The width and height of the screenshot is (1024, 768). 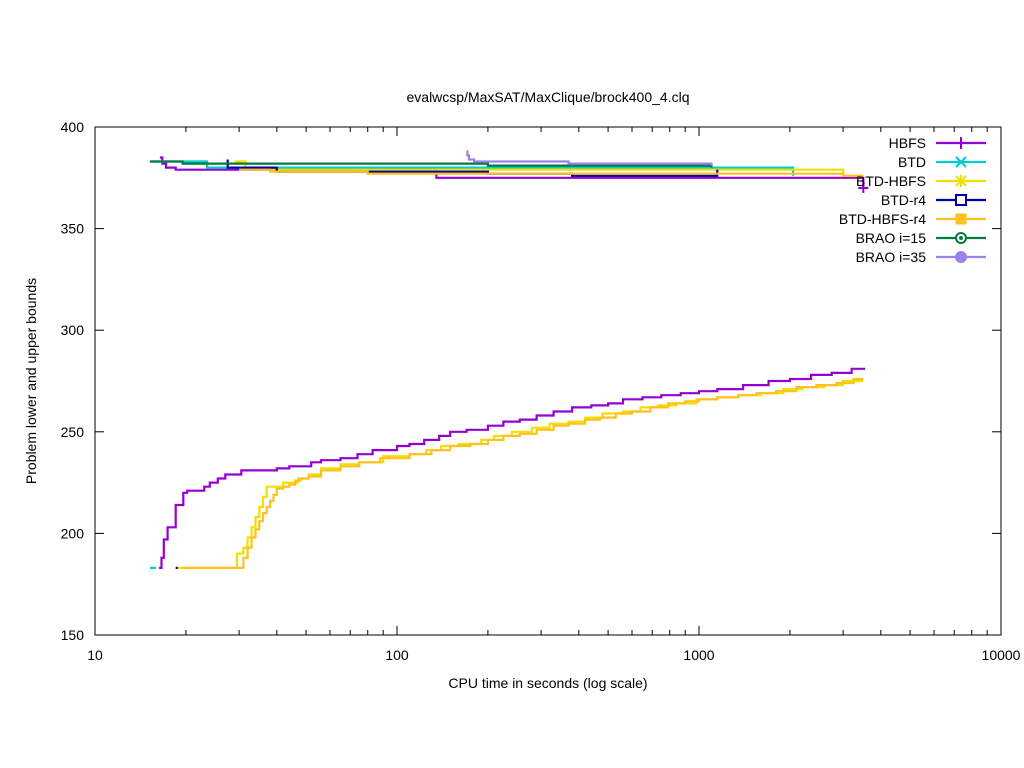 What do you see at coordinates (942, 162) in the screenshot?
I see `legend-item-btd: BTD` at bounding box center [942, 162].